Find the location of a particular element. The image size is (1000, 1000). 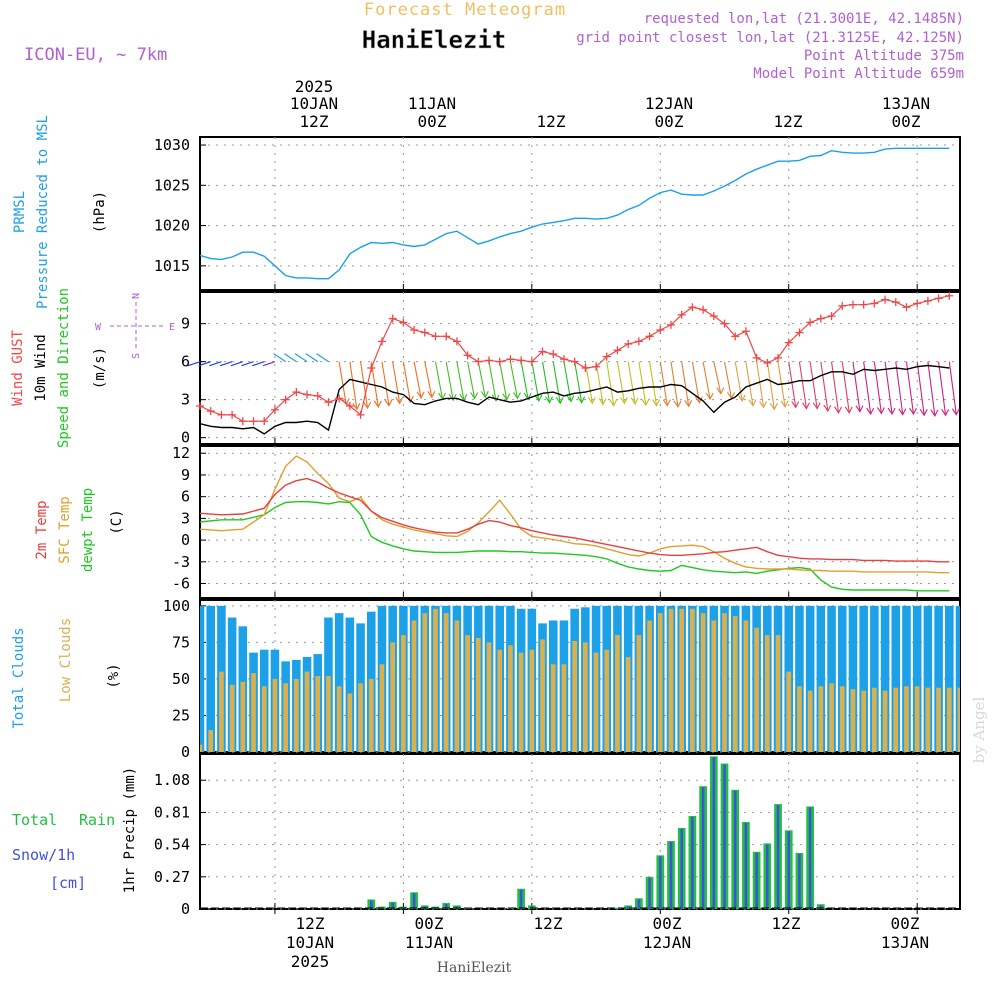

y-tick-label: 1015 is located at coordinates (172, 266).